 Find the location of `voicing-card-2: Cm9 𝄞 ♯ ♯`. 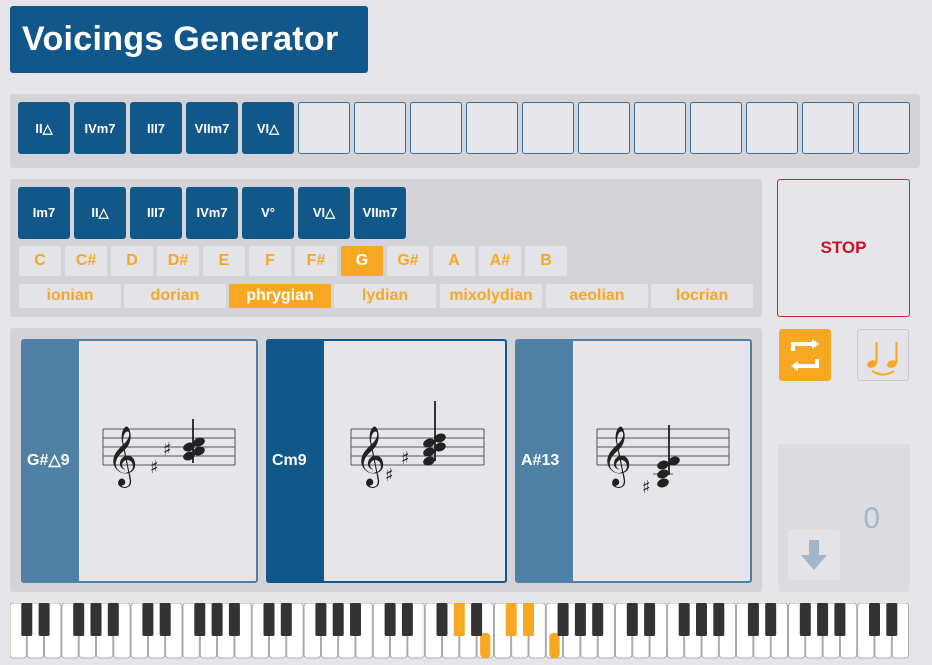

voicing-card-2: Cm9 𝄞 ♯ ♯ is located at coordinates (386, 461).